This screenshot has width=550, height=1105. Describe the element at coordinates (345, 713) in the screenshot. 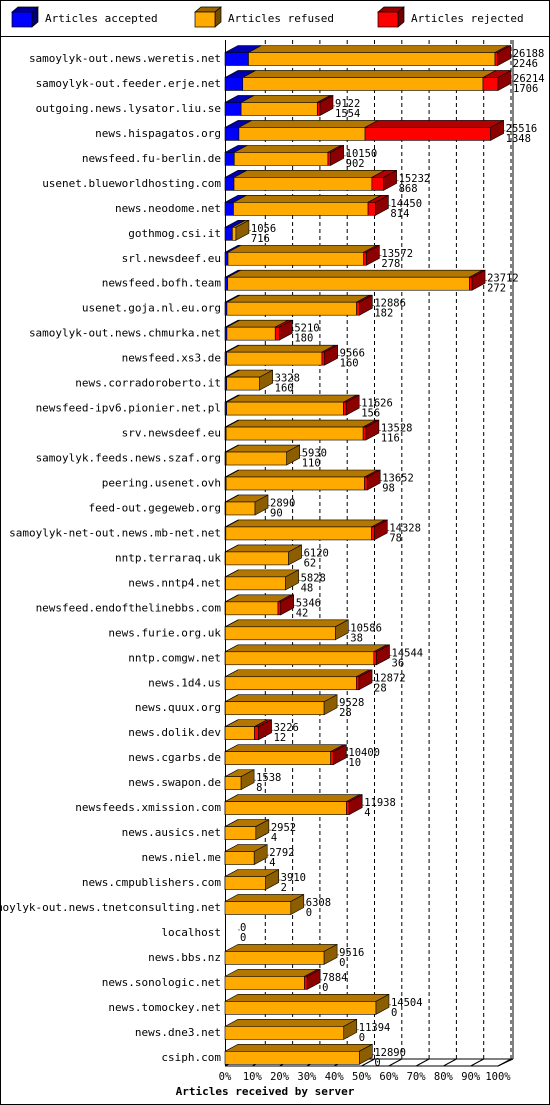

I see `accepted-label: 28` at that location.